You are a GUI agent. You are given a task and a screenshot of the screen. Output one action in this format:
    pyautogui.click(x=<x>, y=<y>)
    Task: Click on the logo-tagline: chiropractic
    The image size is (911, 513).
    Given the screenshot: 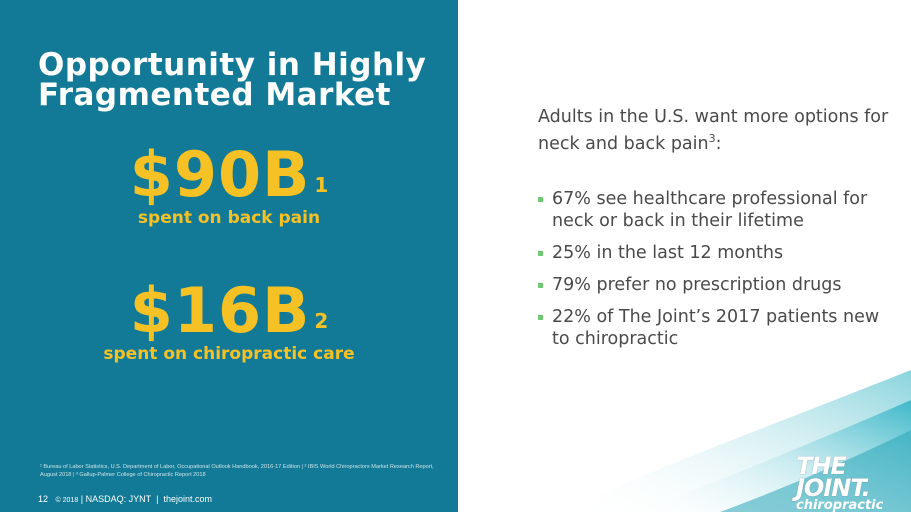 What is the action you would take?
    pyautogui.click(x=840, y=505)
    